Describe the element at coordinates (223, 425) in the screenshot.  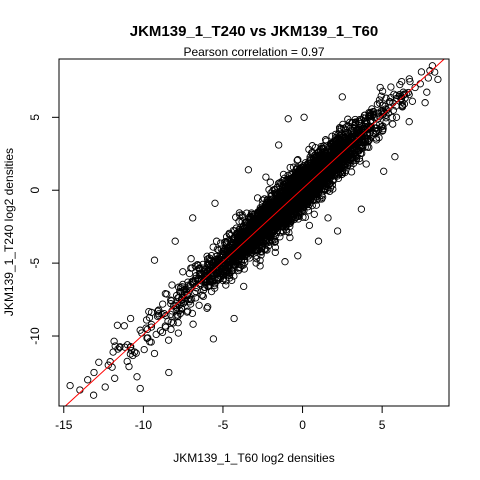
I see `x-tick-label: -5` at that location.